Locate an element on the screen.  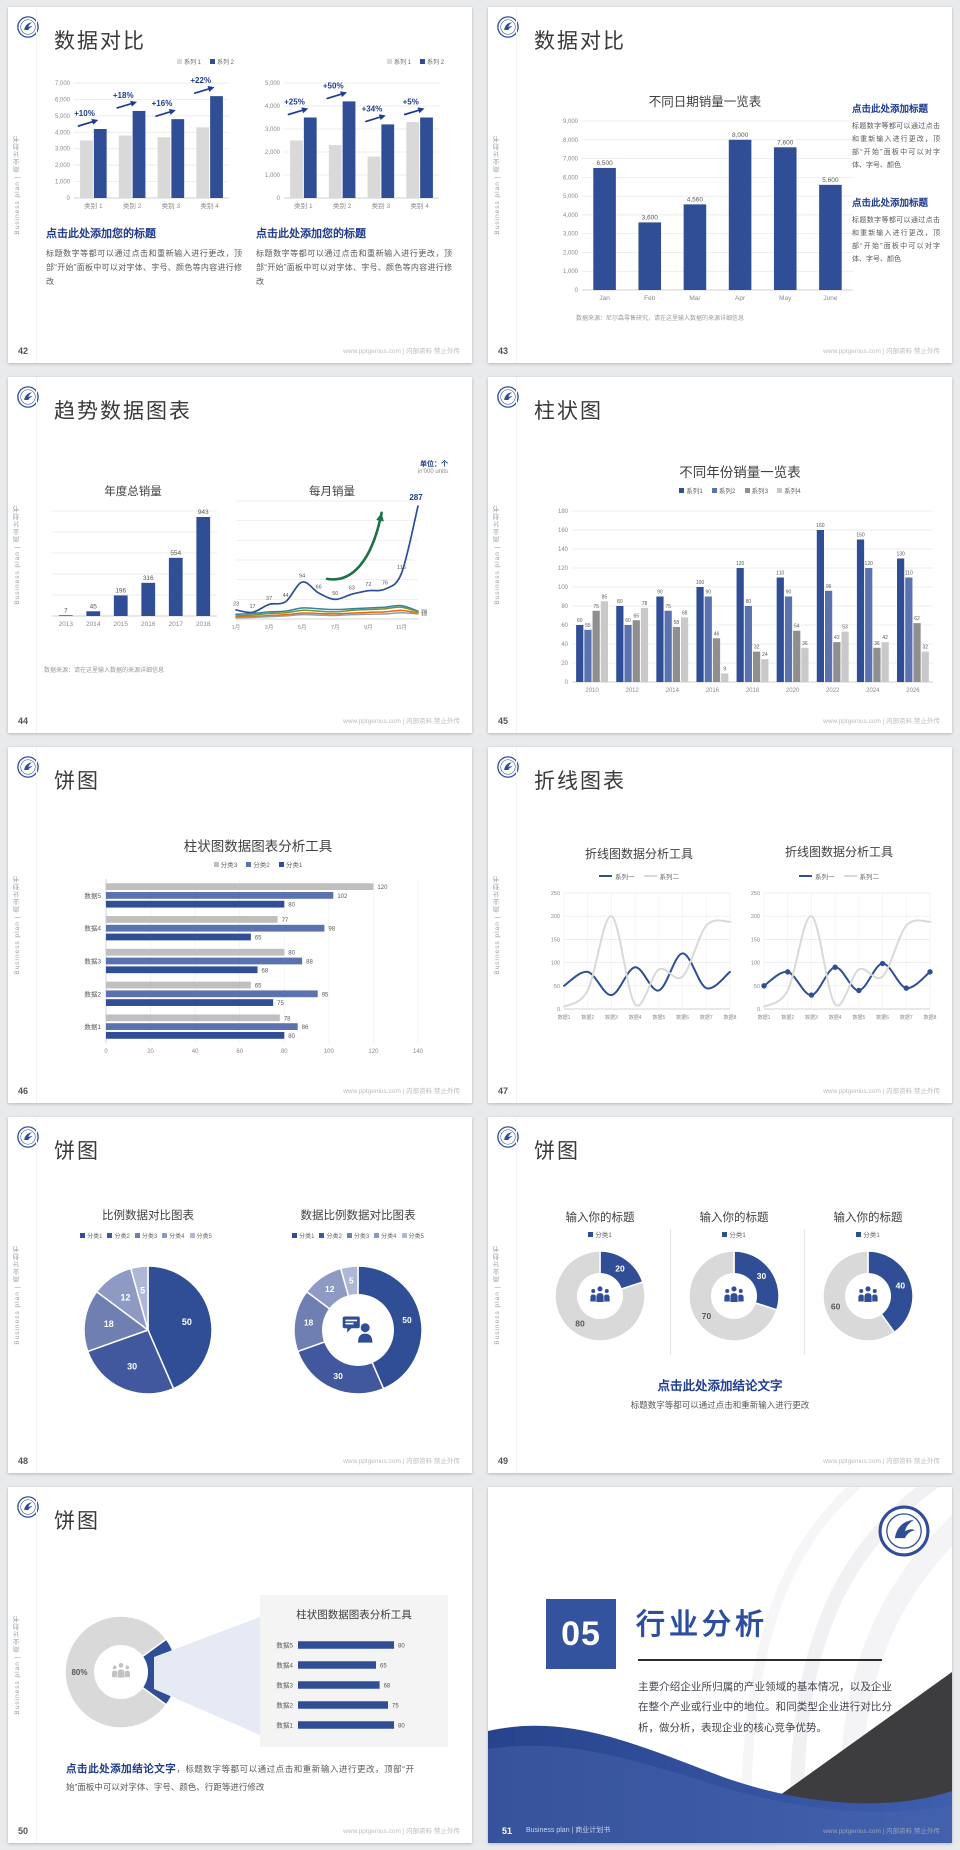
chart-title: 折线图数据分析工具 is located at coordinates (638, 854).